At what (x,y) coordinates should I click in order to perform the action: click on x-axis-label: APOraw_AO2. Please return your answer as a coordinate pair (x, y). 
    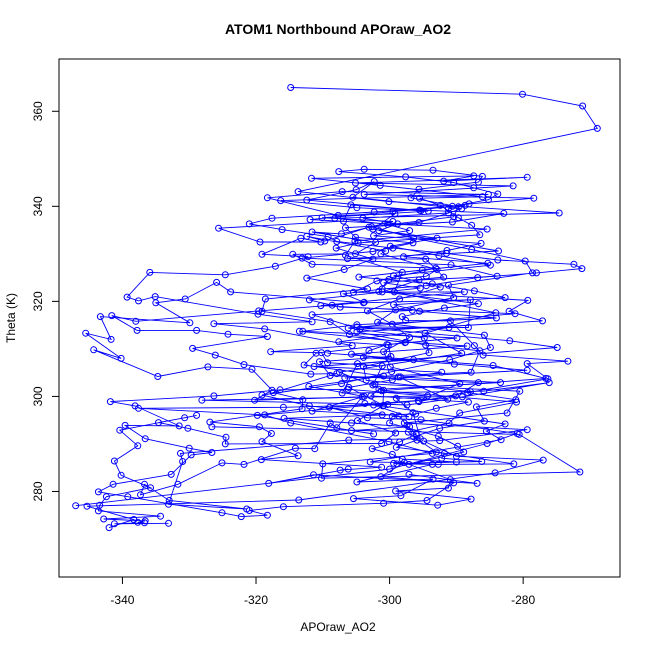
    Looking at the image, I should click on (338, 627).